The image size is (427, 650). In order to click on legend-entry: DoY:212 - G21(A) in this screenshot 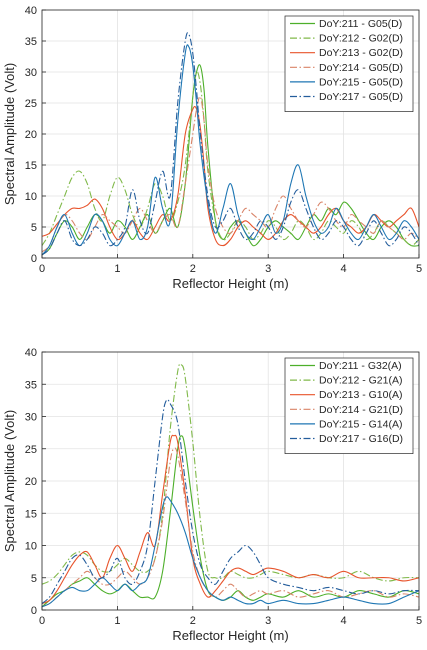, I will do `click(360, 381)`.